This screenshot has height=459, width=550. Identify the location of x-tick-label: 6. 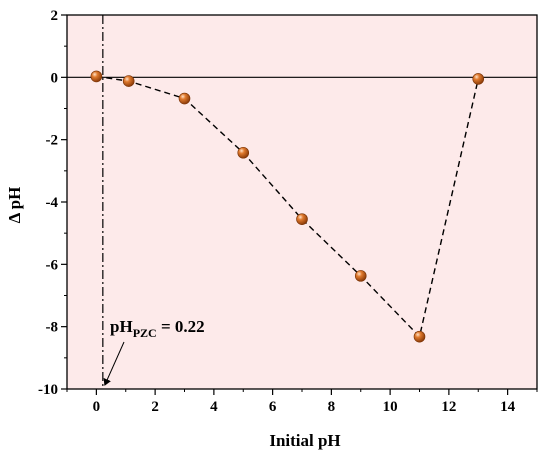
(273, 407).